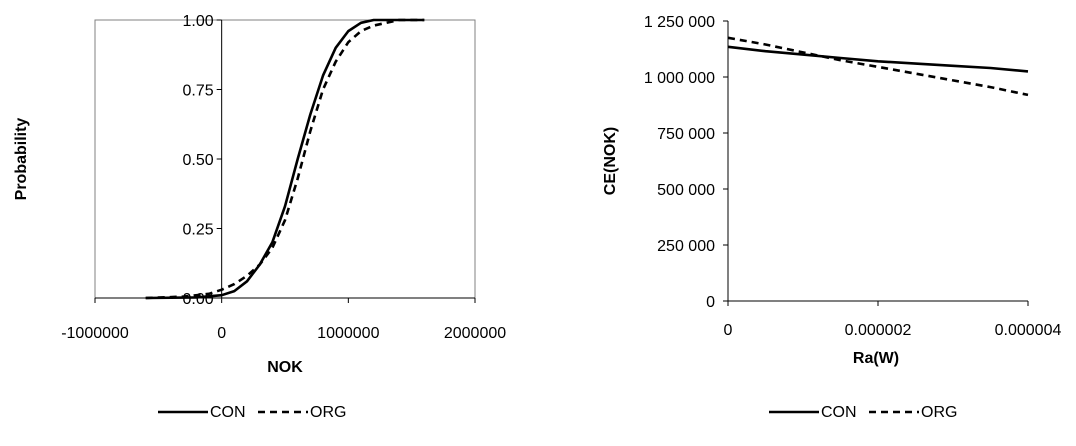  What do you see at coordinates (21, 159) in the screenshot?
I see `y-axis-title-left: Probability` at bounding box center [21, 159].